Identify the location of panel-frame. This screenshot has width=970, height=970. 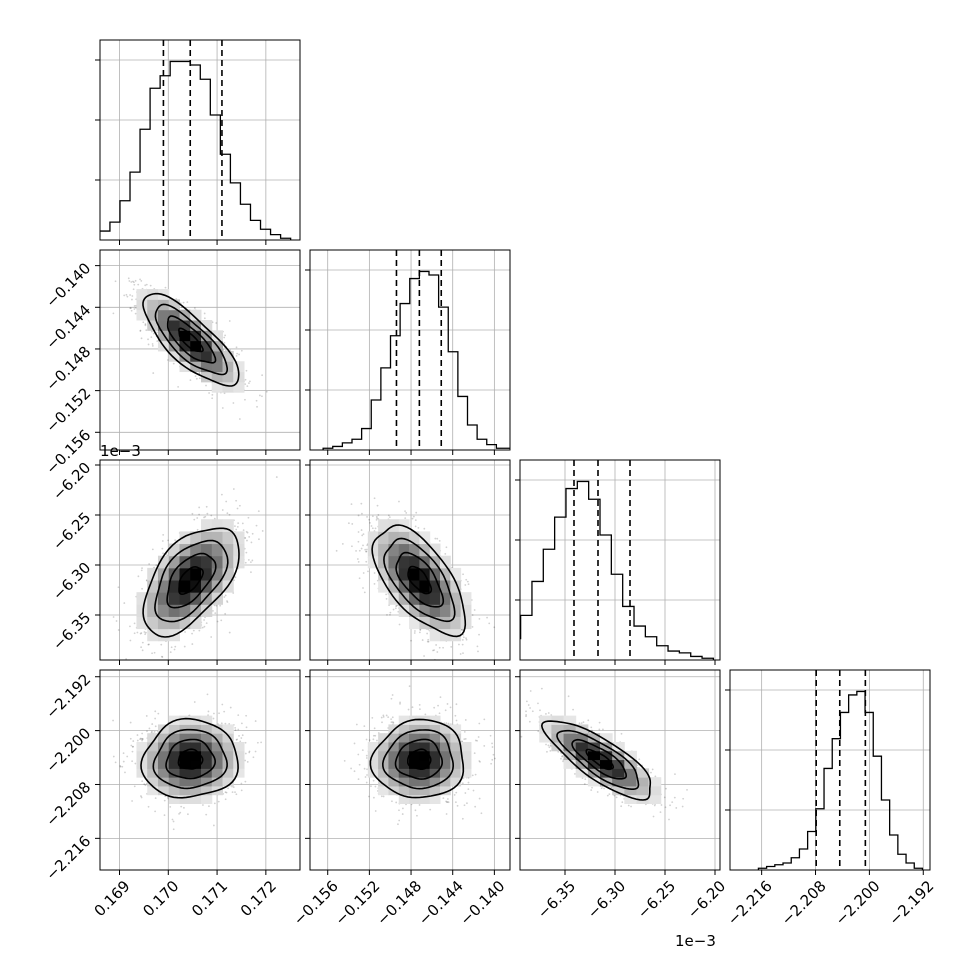
(410, 350).